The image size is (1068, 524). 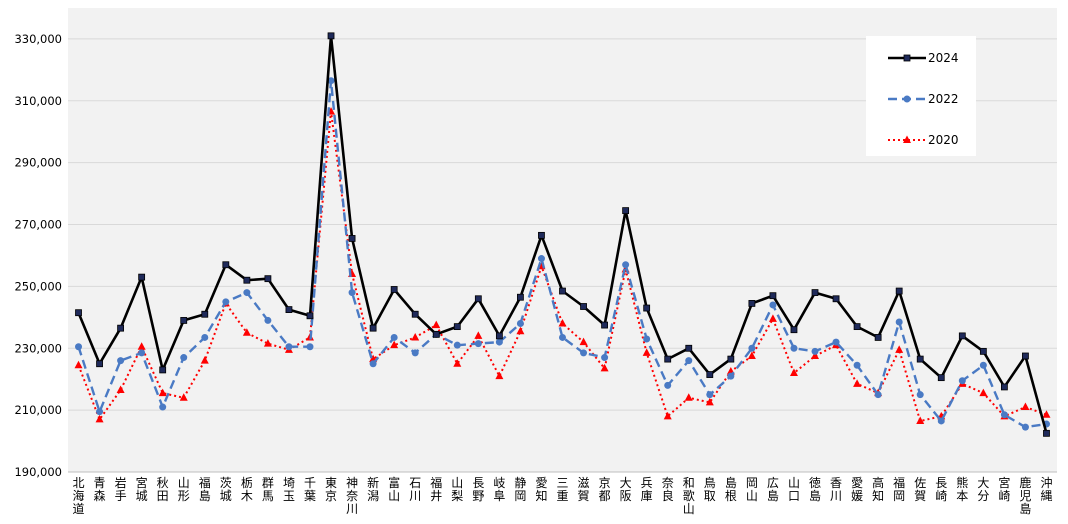 I want to click on x-tick-label: 鳥取, so click(x=710, y=489).